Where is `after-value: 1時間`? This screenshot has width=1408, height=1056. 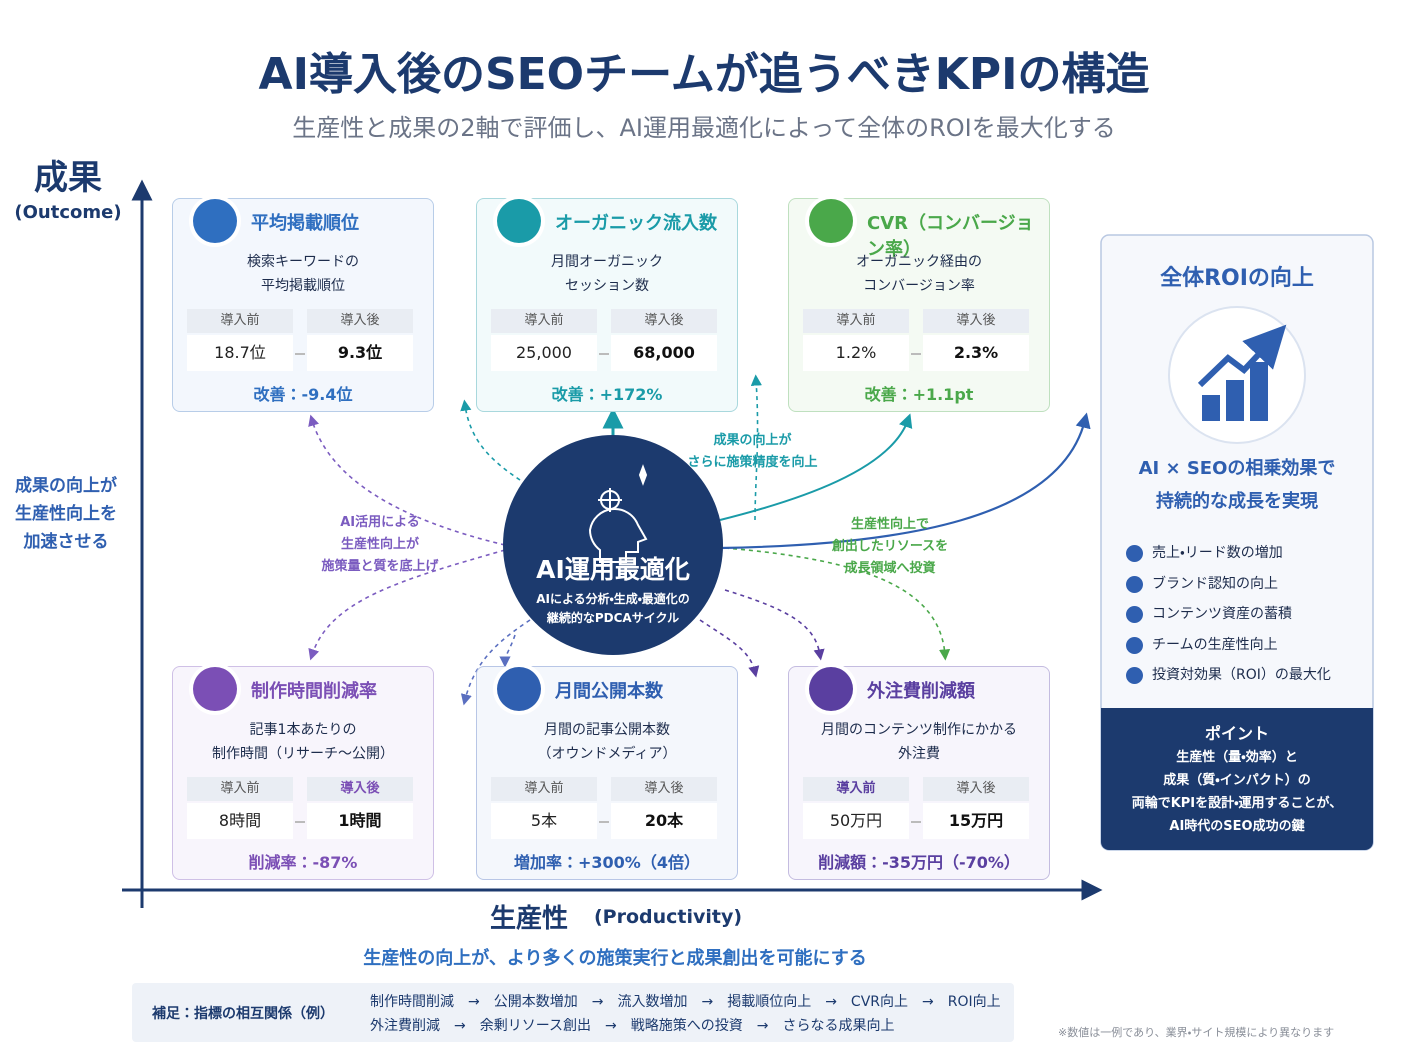
after-value: 1時間 is located at coordinates (360, 821).